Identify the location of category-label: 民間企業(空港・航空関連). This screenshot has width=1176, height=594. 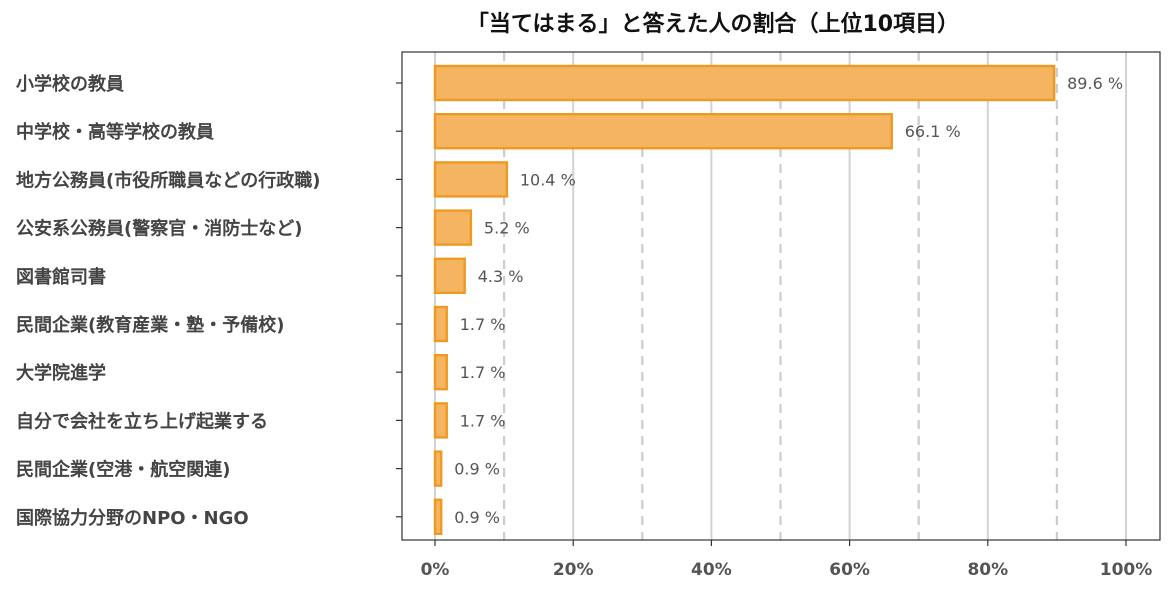
(123, 470).